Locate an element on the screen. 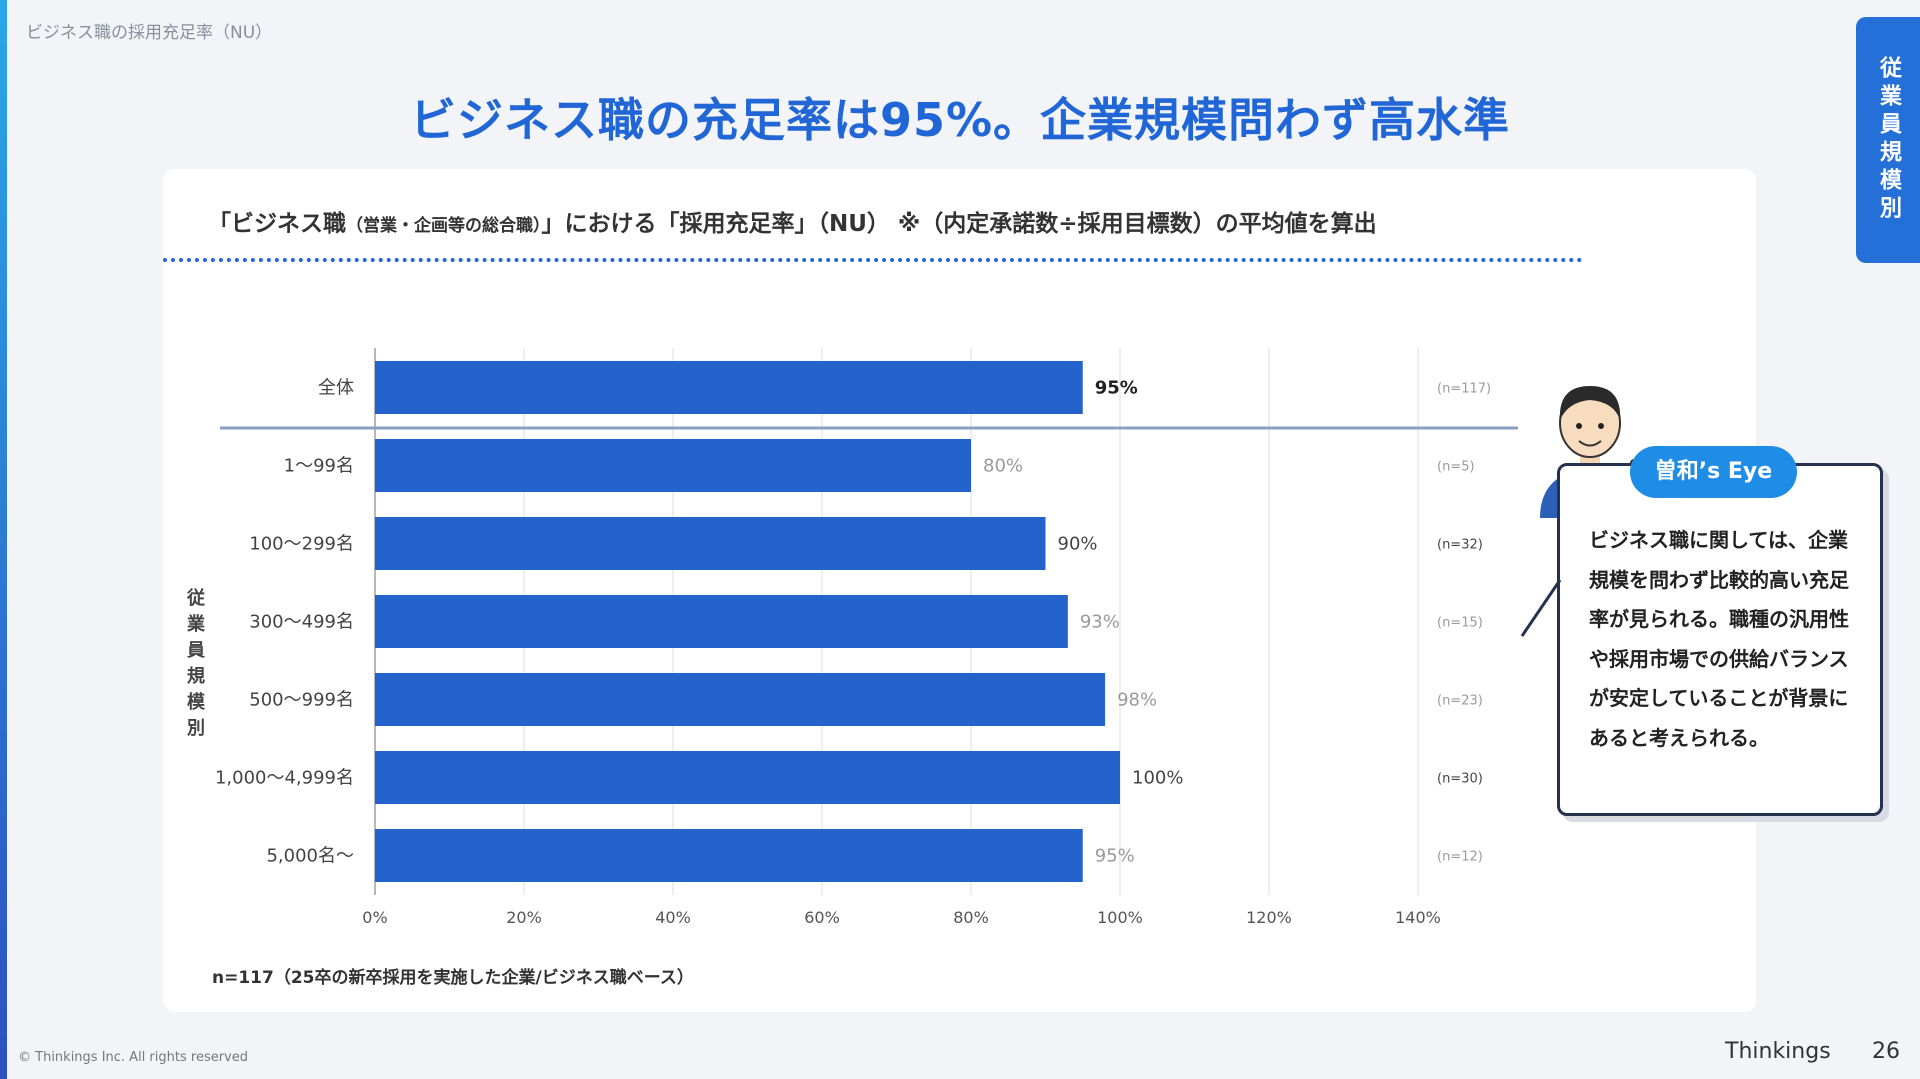 This screenshot has width=1920, height=1079. category-label: 全体 is located at coordinates (336, 388).